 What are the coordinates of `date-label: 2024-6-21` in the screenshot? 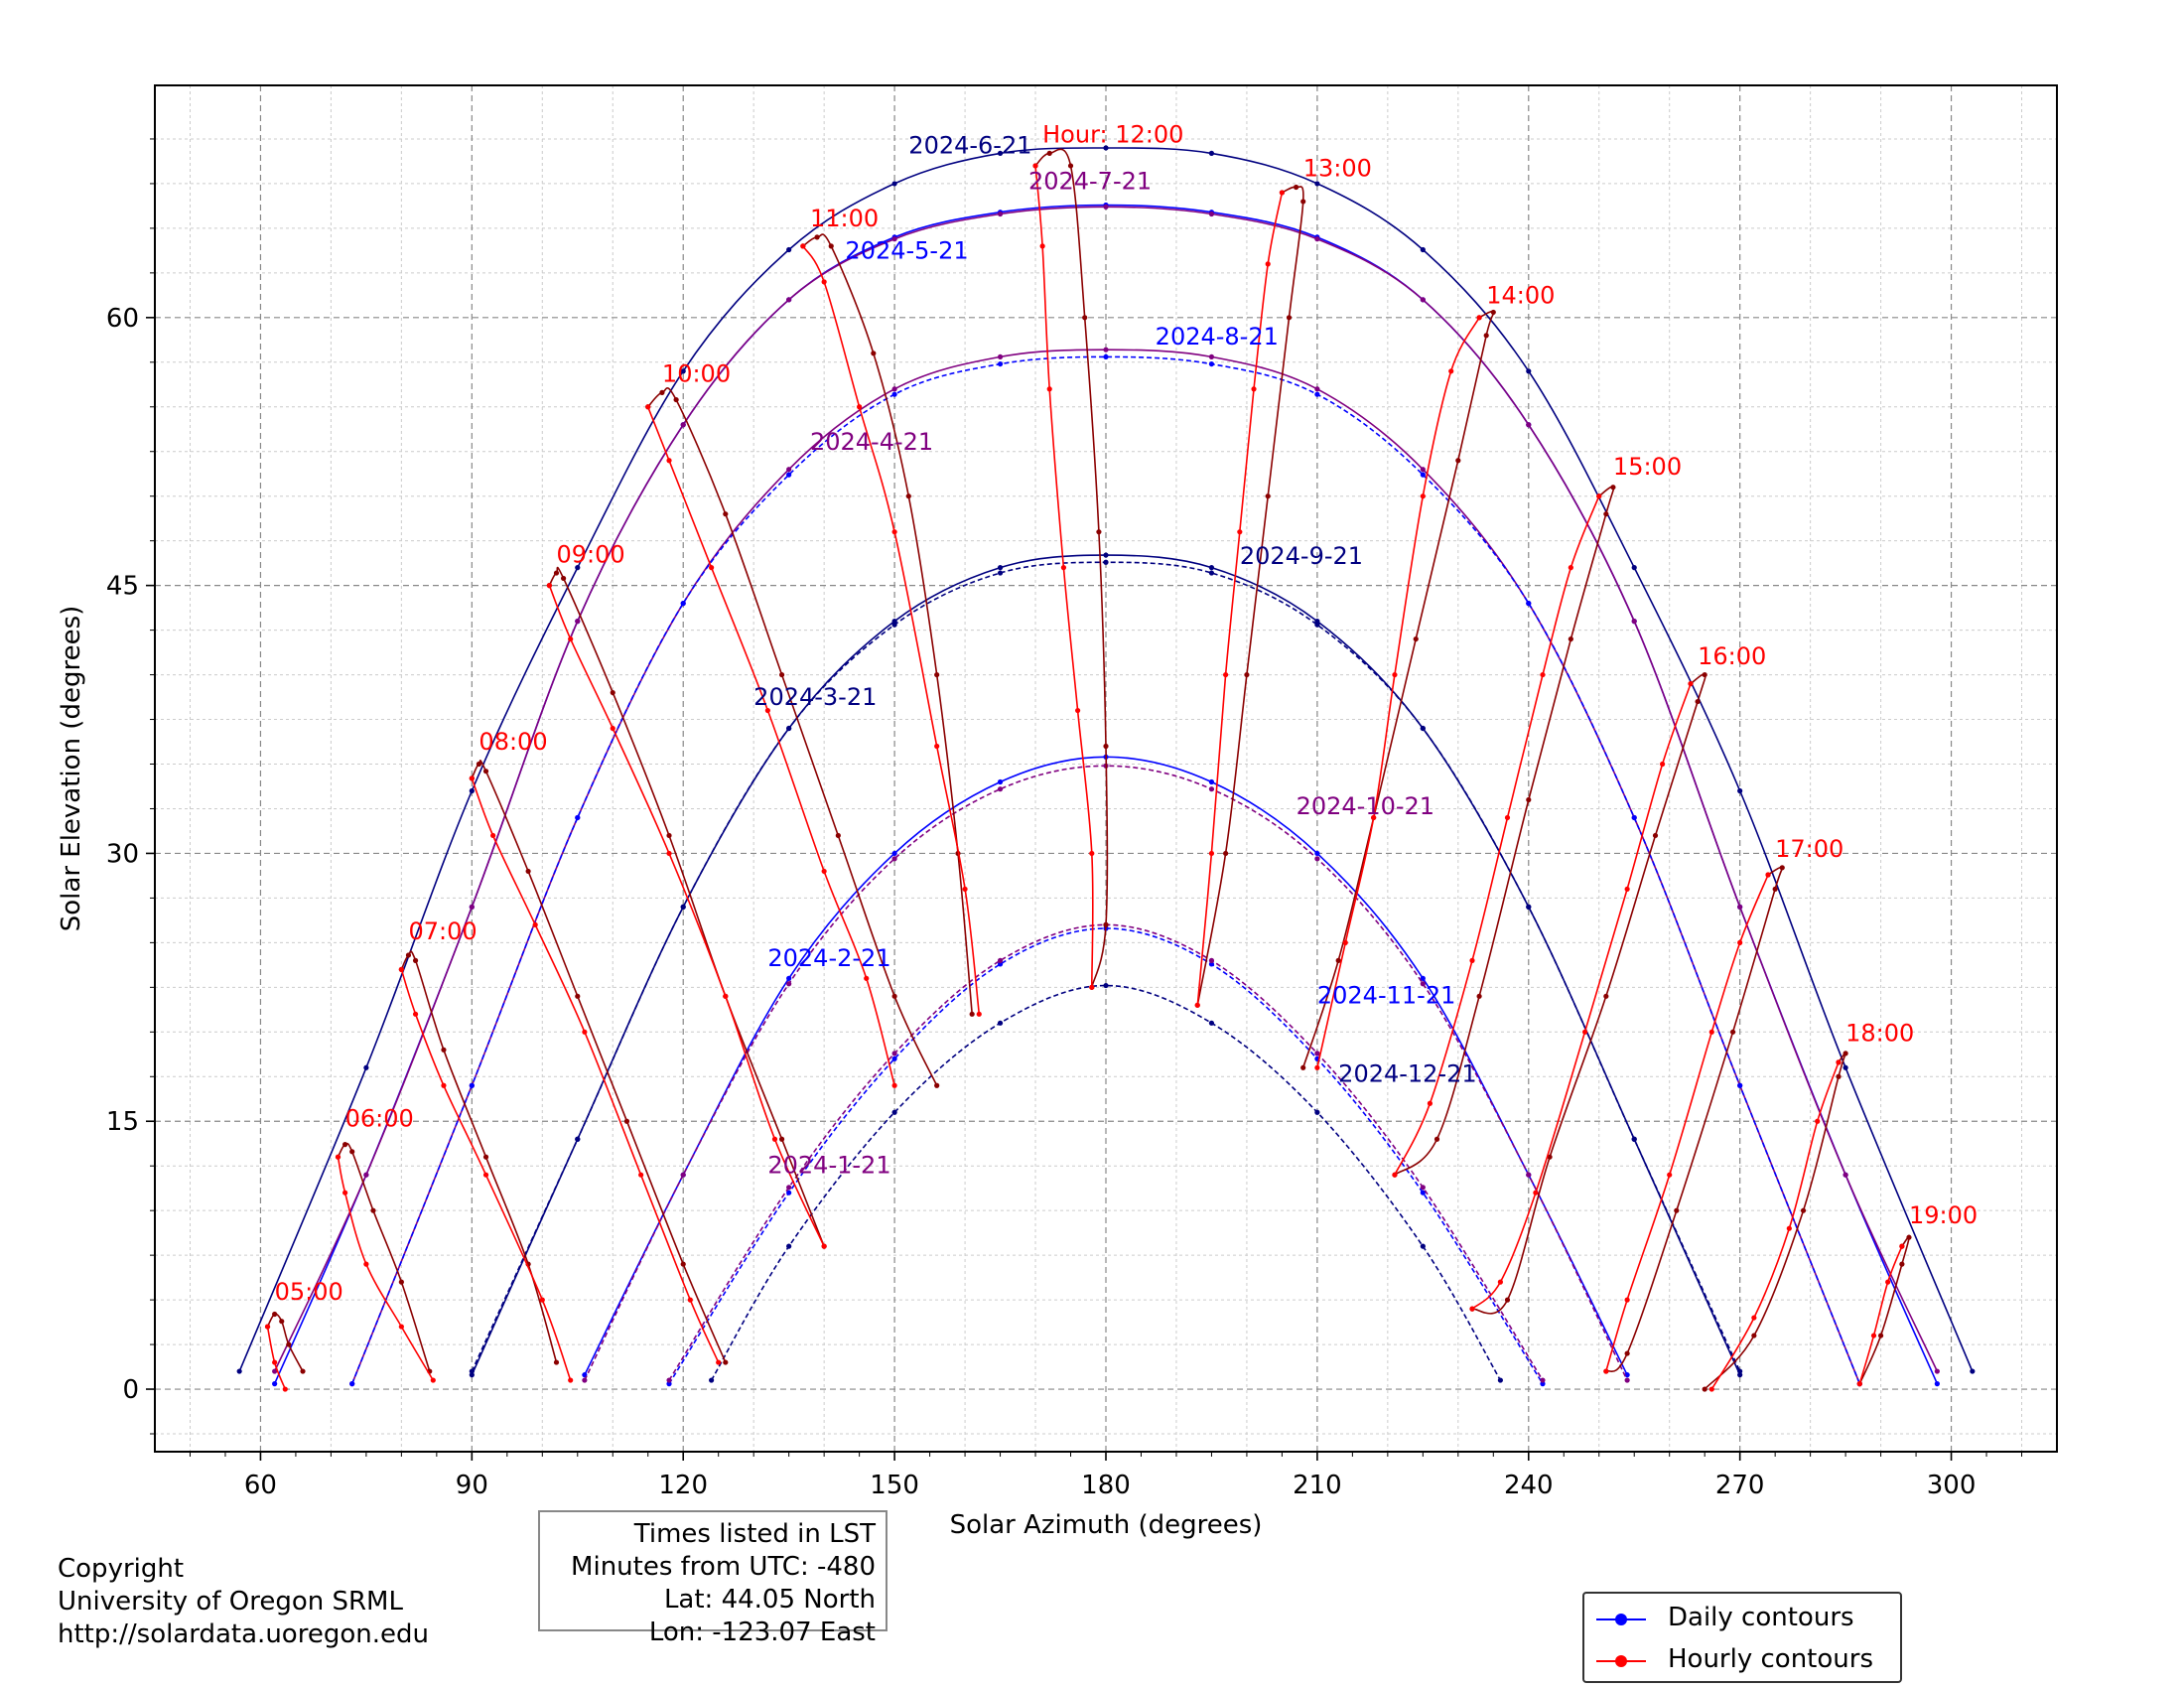 It's located at (969, 145).